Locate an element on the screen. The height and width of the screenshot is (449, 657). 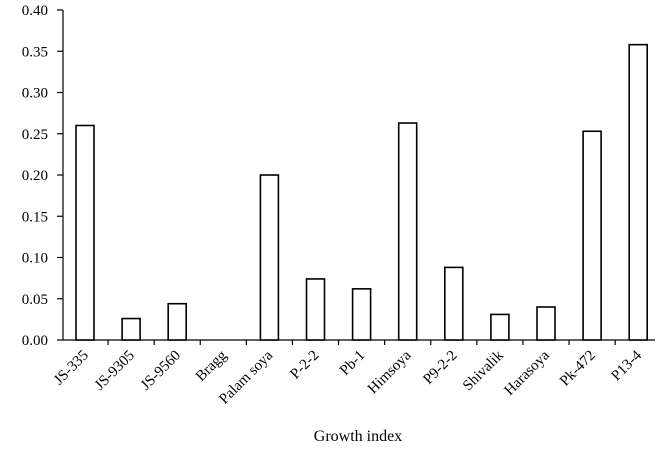
y-axis: 0.00 0.05 0.10 0.15 0.20 0.25 0.30 0.35 0.40 is located at coordinates (43, 176).